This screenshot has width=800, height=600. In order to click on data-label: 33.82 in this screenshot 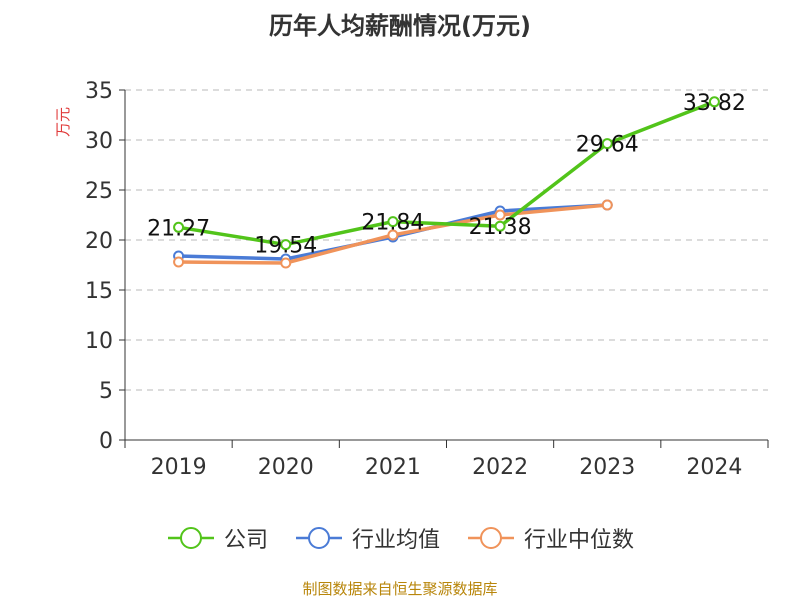, I will do `click(714, 103)`.